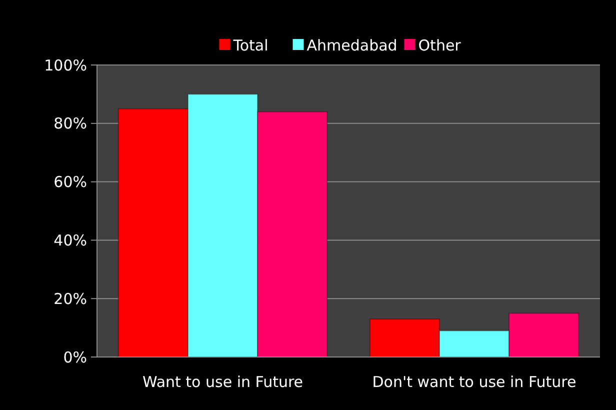 The height and width of the screenshot is (410, 616). Describe the element at coordinates (352, 45) in the screenshot. I see `legend-label: Ahmedabad` at that location.